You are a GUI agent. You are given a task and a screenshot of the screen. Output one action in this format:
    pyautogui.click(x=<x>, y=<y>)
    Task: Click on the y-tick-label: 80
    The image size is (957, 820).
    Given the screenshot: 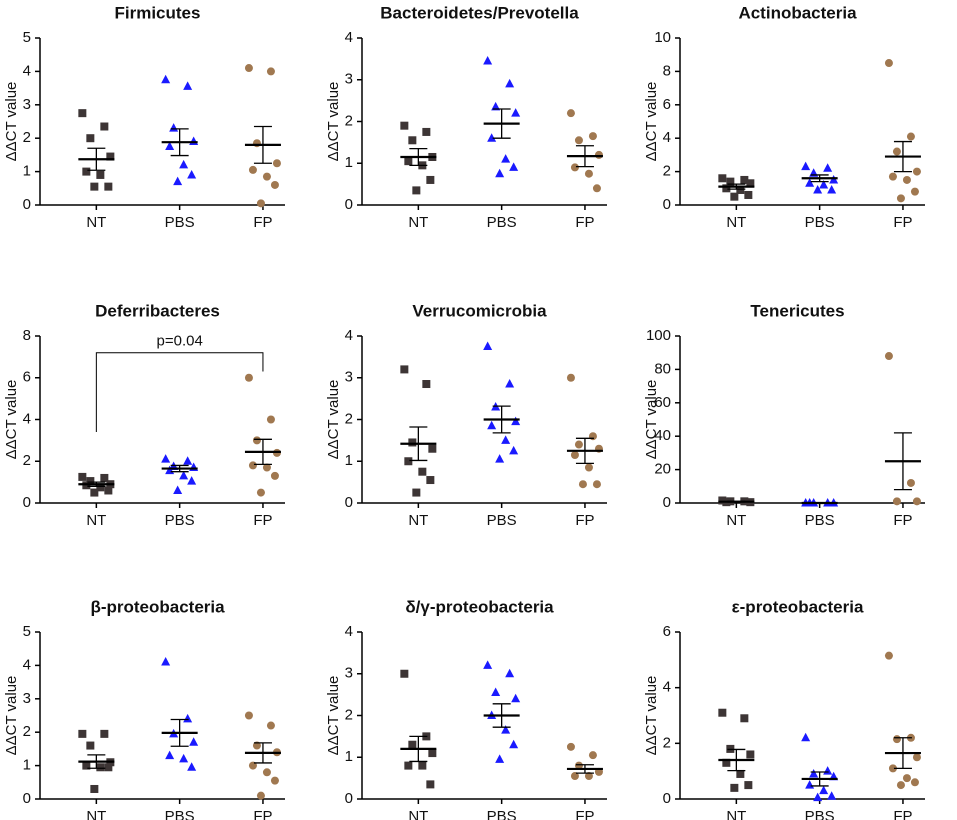 What is the action you would take?
    pyautogui.click(x=662, y=368)
    